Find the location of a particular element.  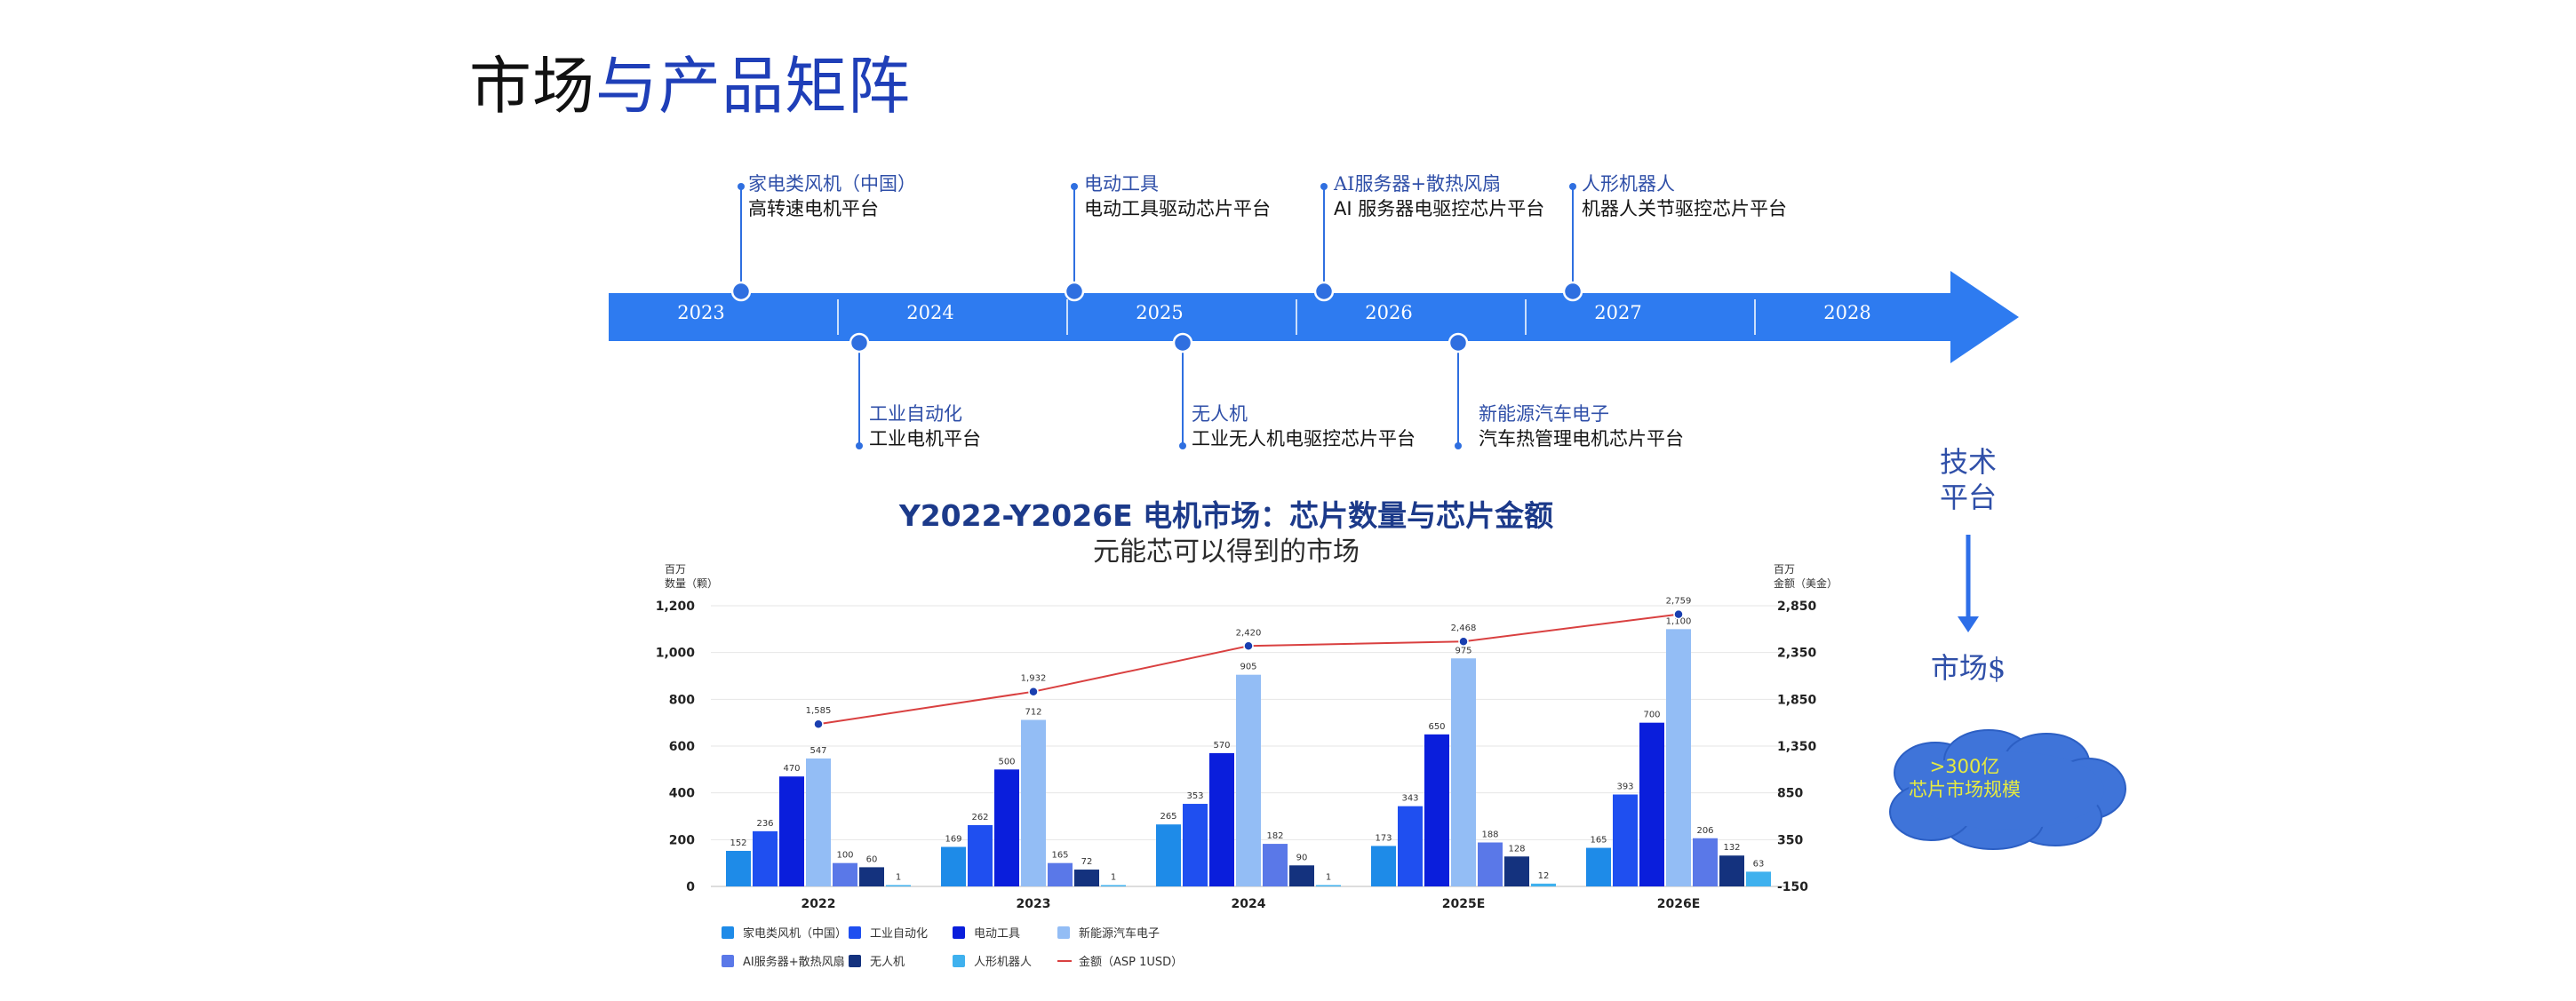

chart-subtitle: 元能芯可以得到的市场 is located at coordinates (1226, 552).